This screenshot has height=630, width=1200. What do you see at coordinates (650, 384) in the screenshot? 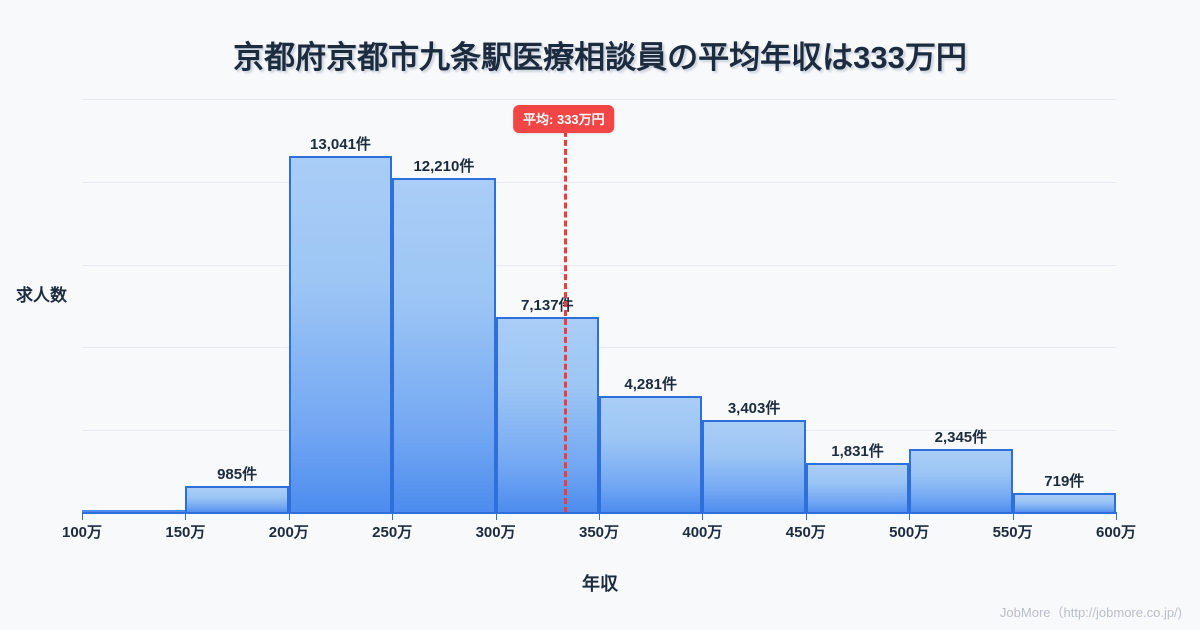
I see `bar-value-label: 4,281件` at bounding box center [650, 384].